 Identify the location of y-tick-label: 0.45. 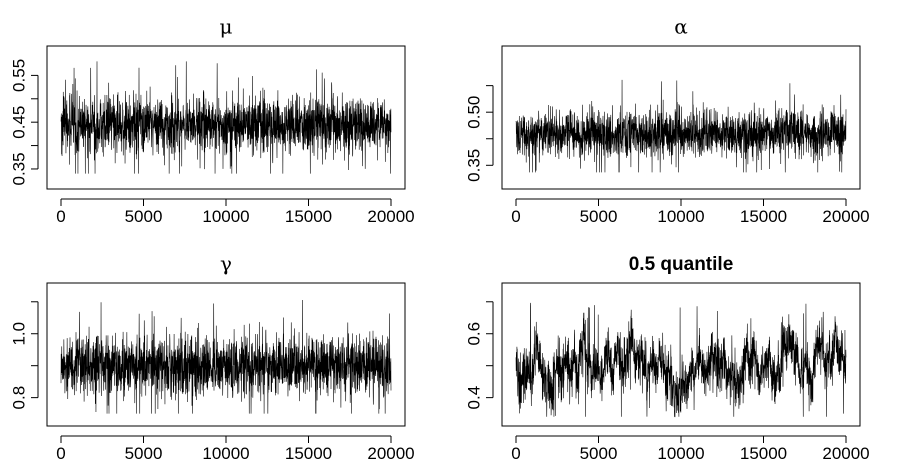
(18, 122).